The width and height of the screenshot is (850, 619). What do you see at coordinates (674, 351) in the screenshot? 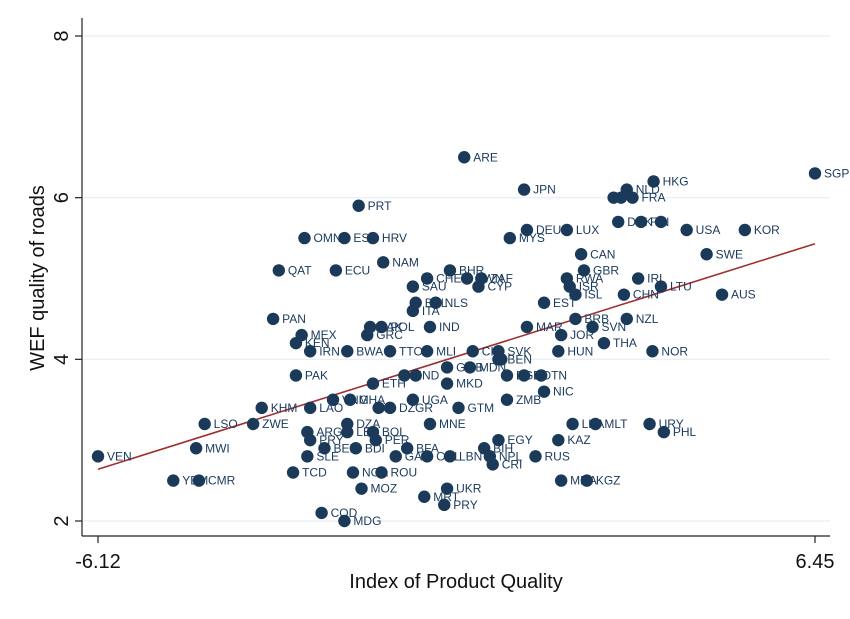
I see `point-label: NOR` at bounding box center [674, 351].